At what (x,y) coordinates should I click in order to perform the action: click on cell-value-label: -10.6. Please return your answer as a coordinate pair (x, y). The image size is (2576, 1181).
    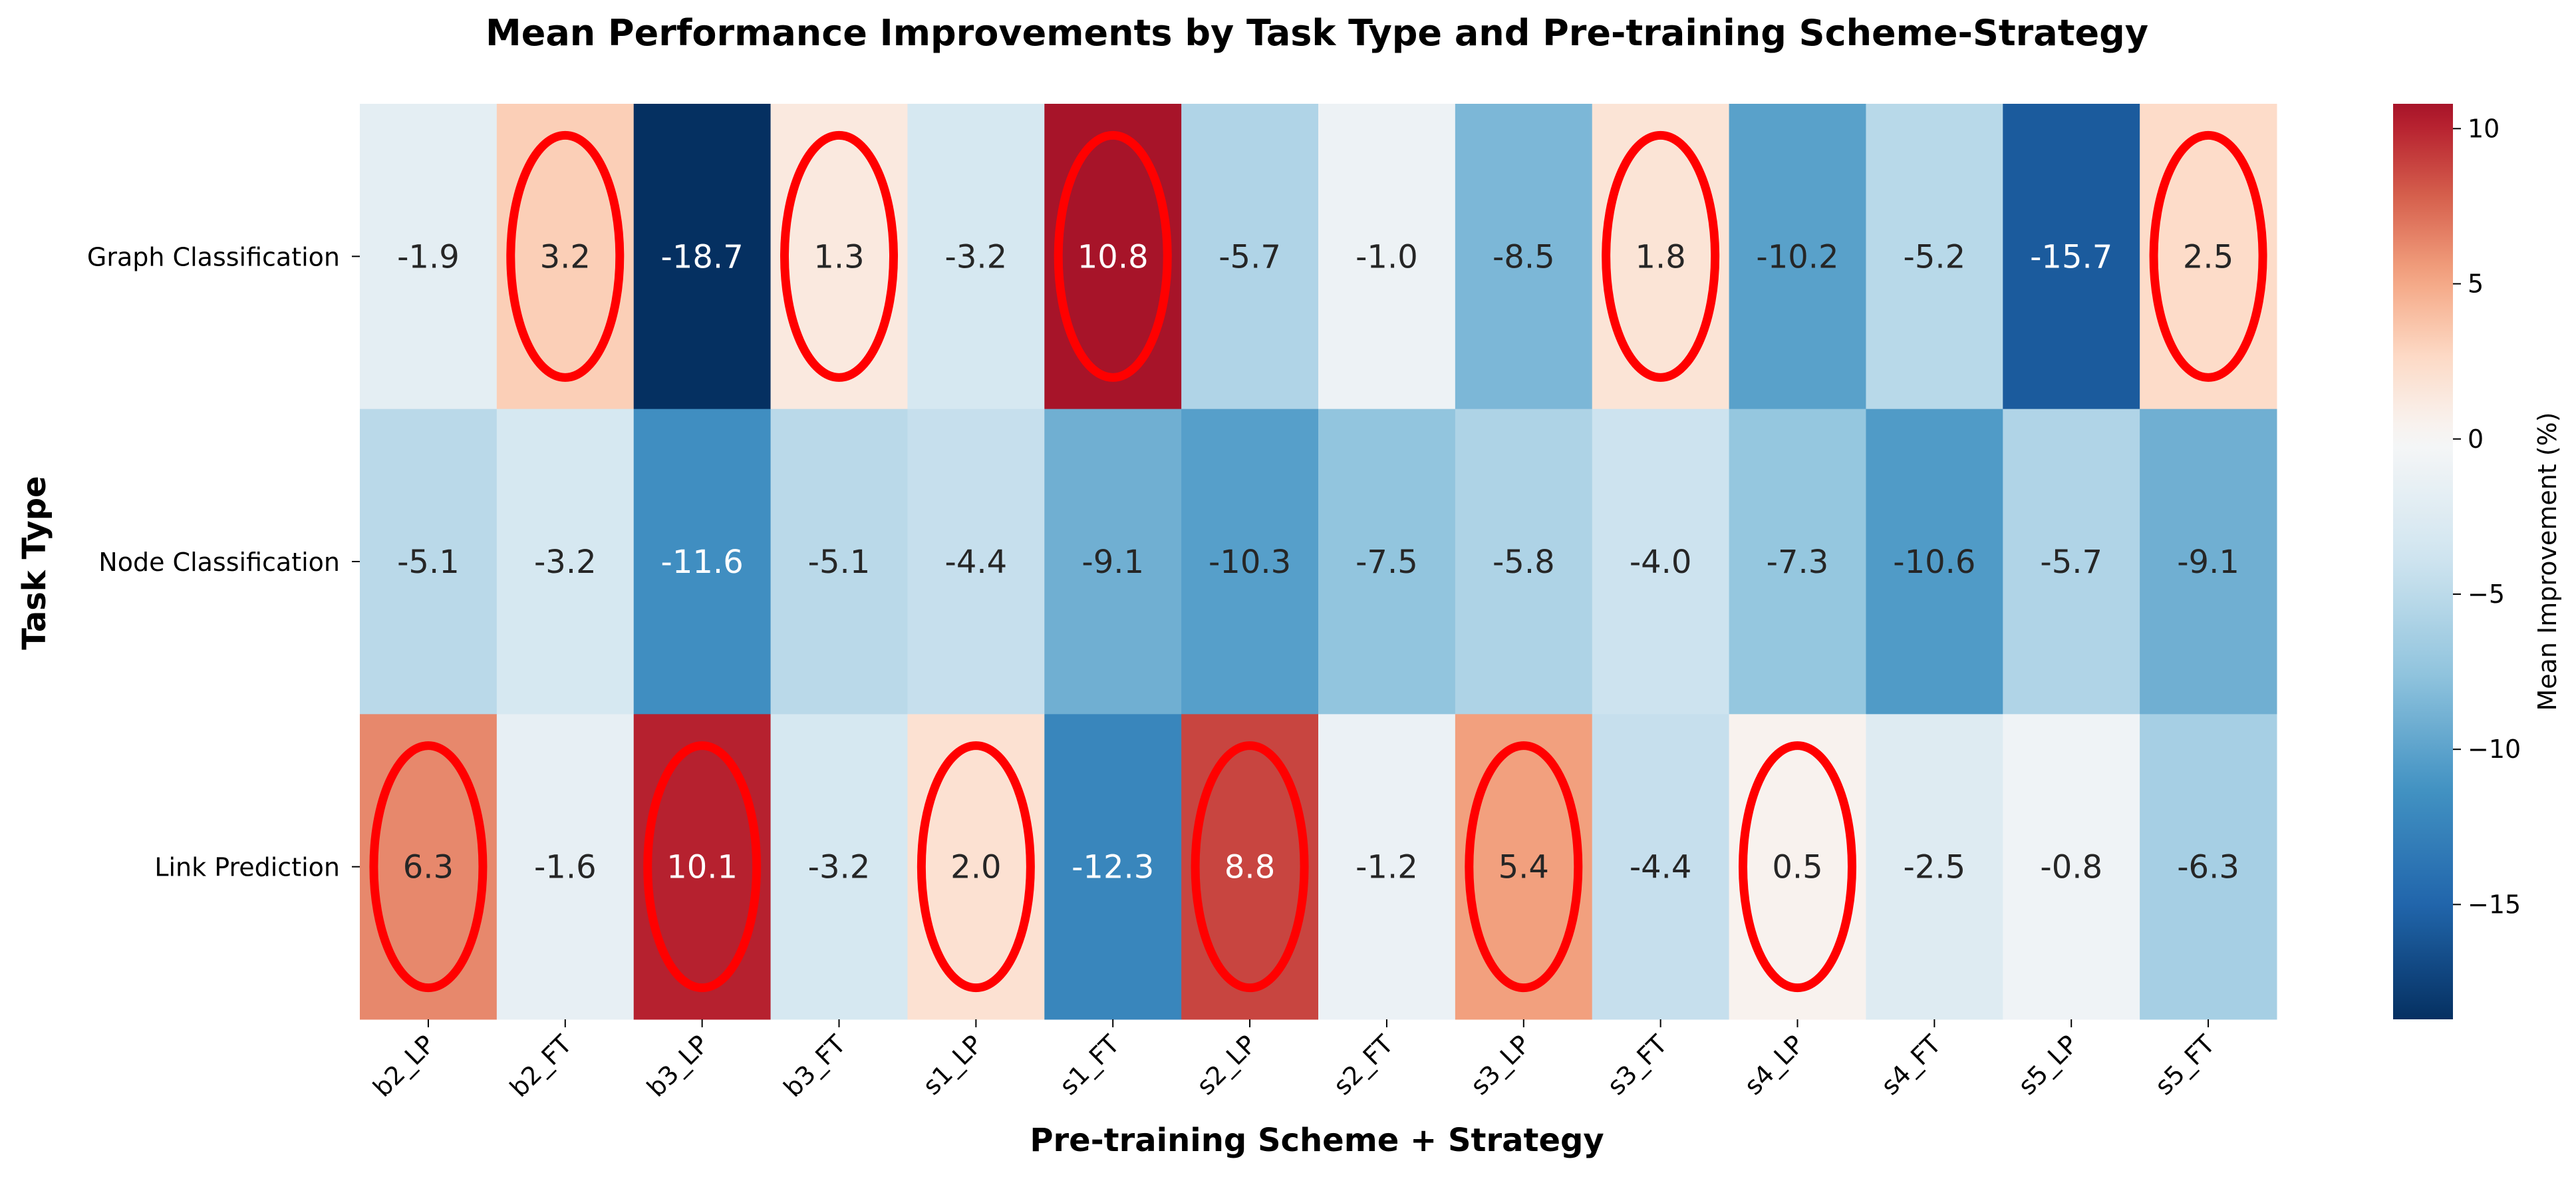
    Looking at the image, I should click on (1934, 562).